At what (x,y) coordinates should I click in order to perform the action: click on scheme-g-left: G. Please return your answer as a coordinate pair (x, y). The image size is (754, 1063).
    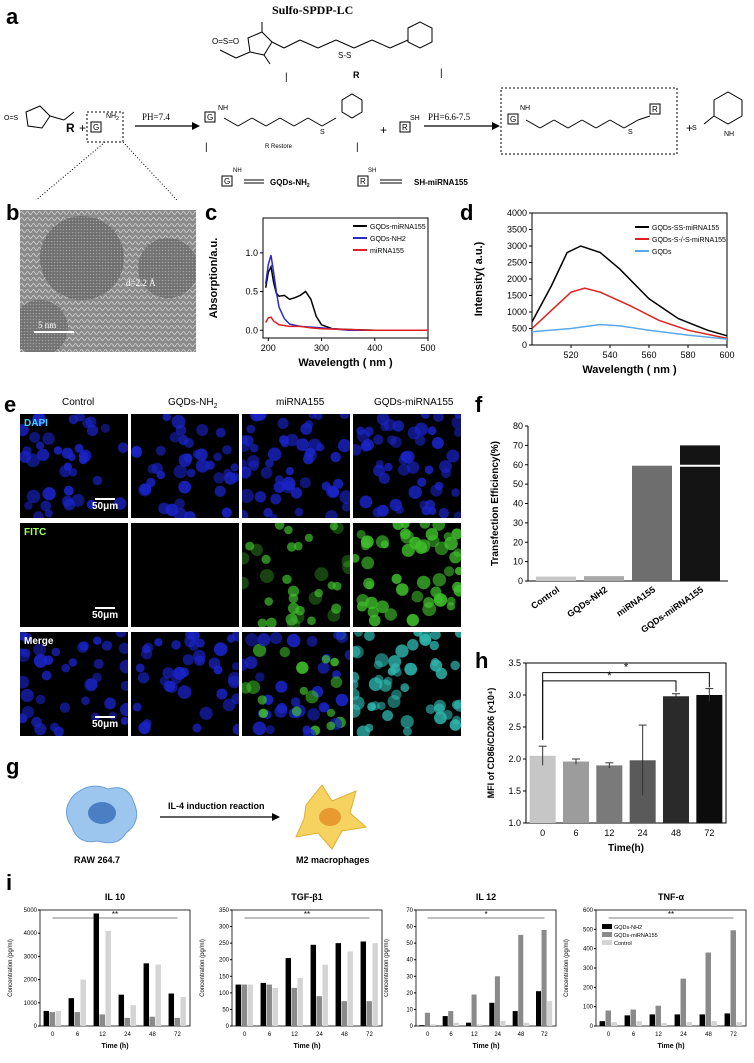
    Looking at the image, I should click on (96, 127).